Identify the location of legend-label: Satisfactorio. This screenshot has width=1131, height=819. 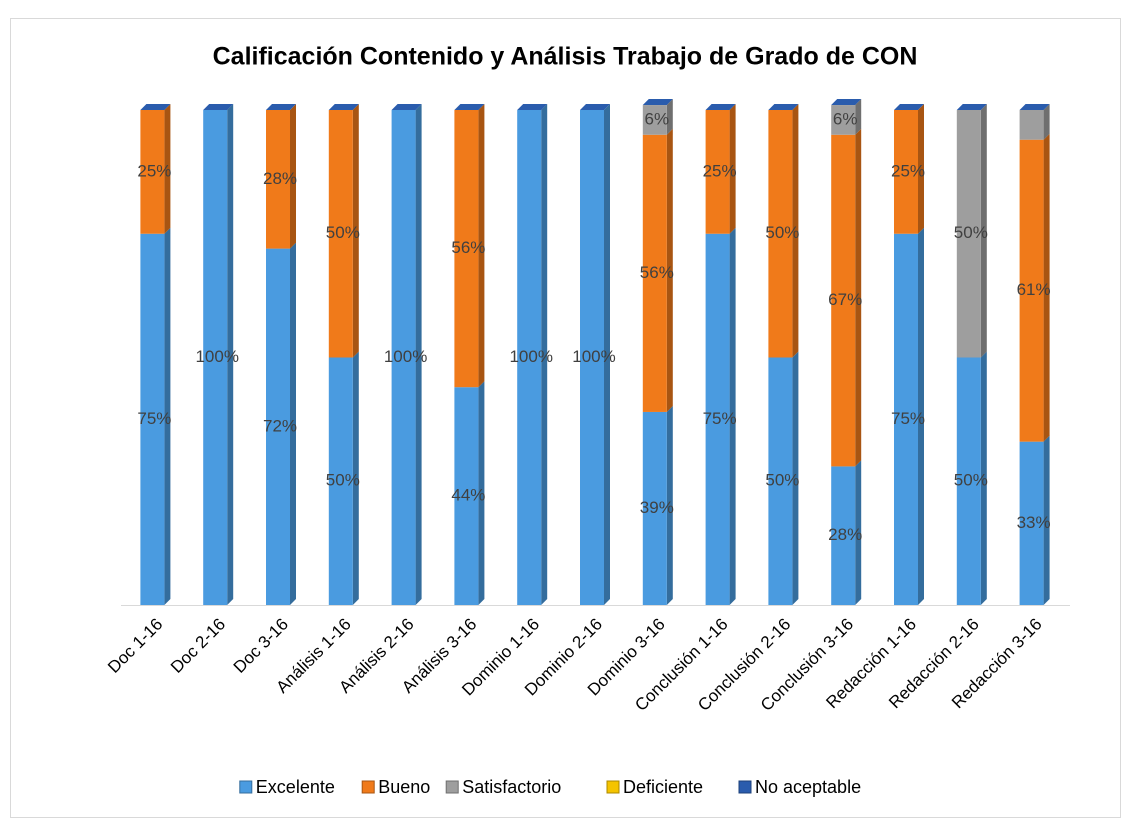
(511, 787).